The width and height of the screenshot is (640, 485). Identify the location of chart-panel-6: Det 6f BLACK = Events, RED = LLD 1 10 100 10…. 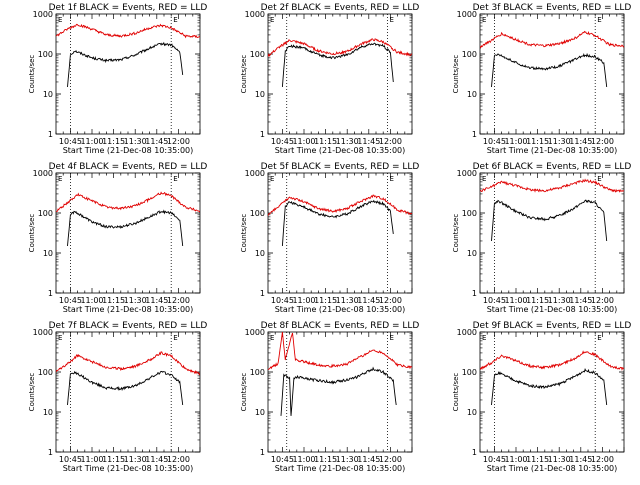
(541, 238).